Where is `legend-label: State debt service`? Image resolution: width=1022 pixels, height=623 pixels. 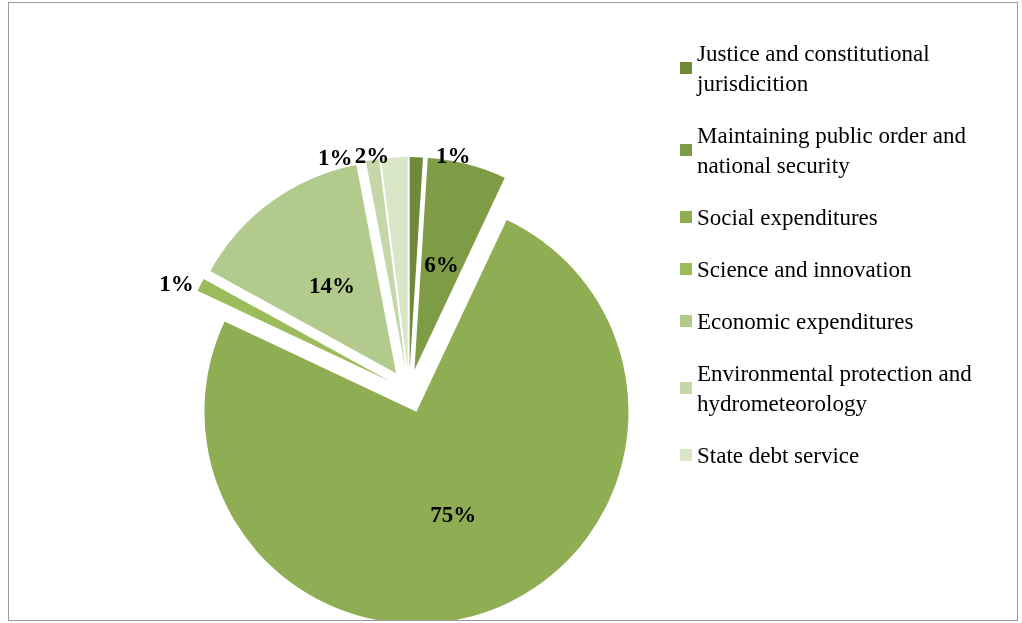 legend-label: State debt service is located at coordinates (778, 455).